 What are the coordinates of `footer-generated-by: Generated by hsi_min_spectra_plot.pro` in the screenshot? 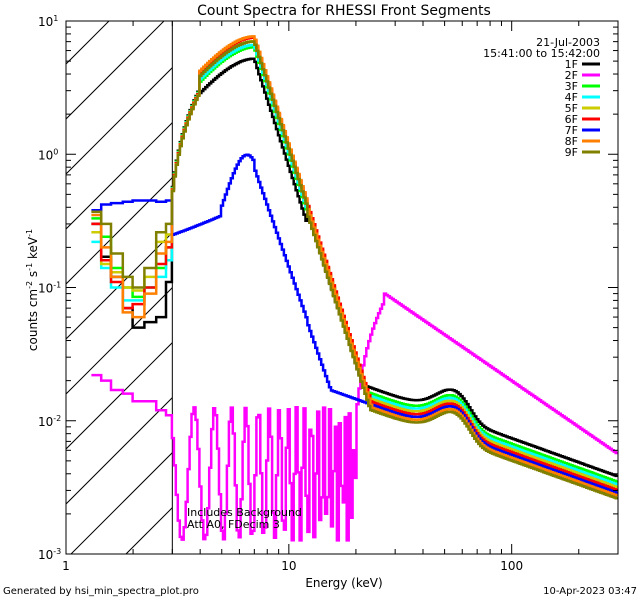 It's located at (101, 591).